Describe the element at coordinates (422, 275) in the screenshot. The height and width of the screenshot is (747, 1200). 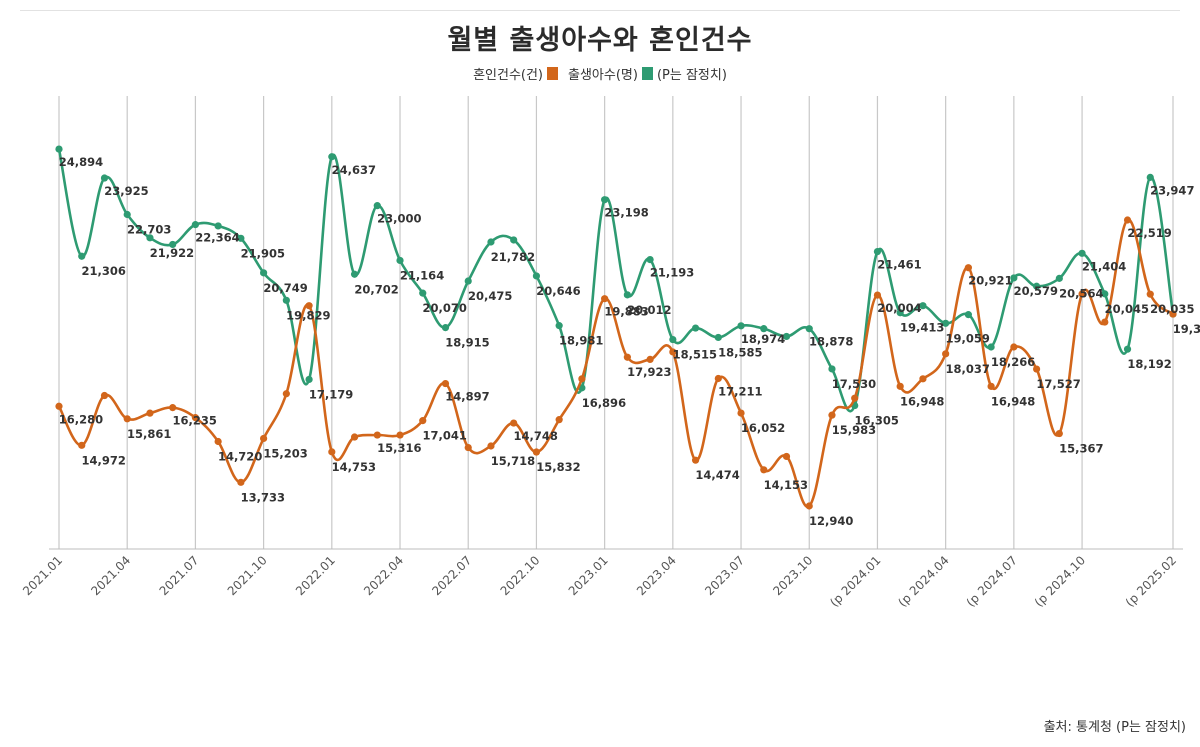
I see `data-label-births: 21,164` at that location.